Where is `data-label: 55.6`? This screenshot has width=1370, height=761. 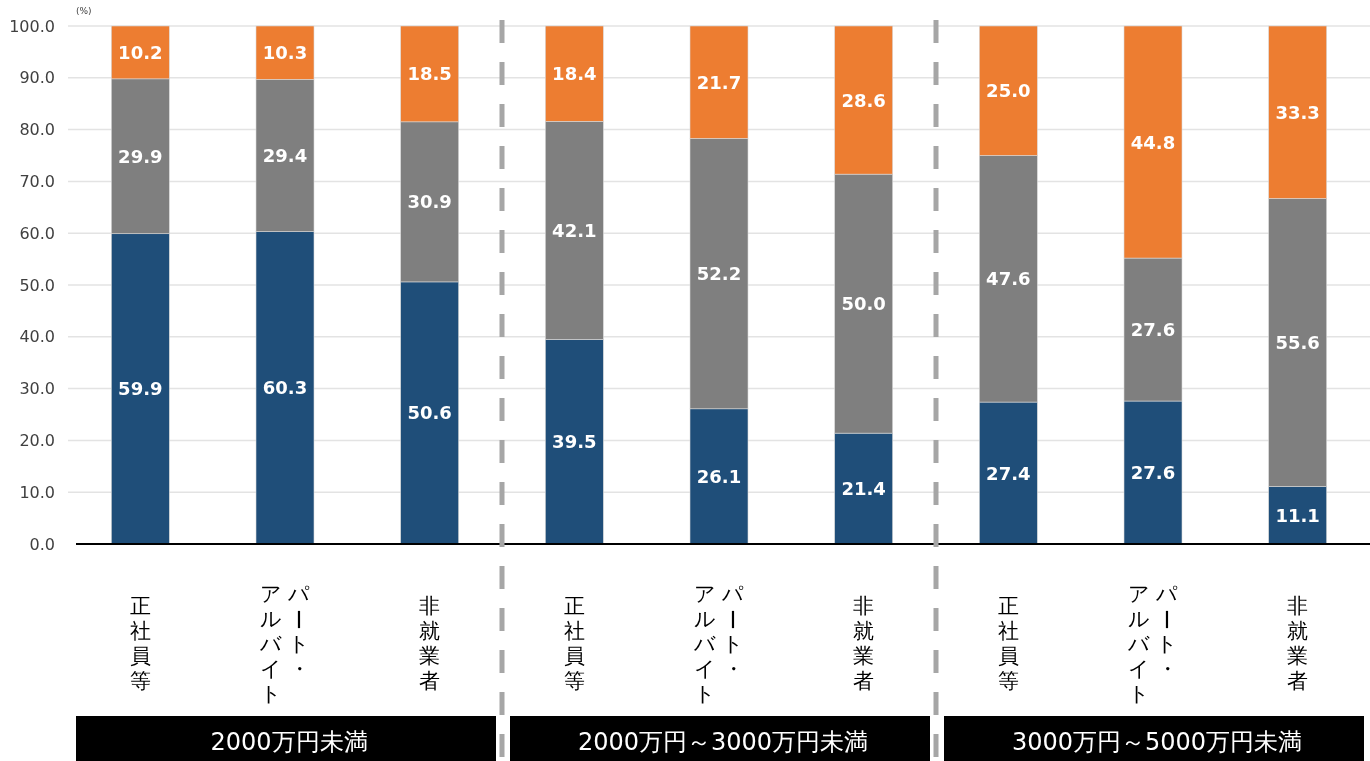
data-label: 55.6 is located at coordinates (1297, 342).